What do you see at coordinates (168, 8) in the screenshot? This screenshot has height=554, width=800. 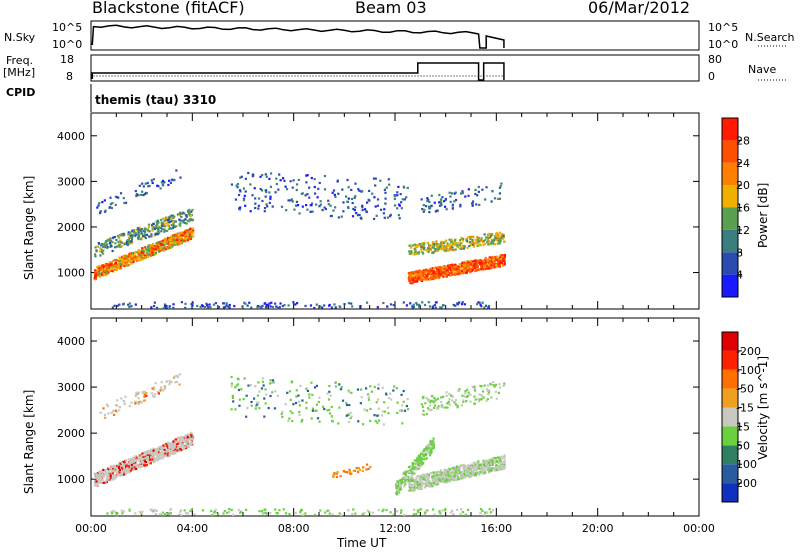 I see `station-title: Blackstone (fitACF)` at bounding box center [168, 8].